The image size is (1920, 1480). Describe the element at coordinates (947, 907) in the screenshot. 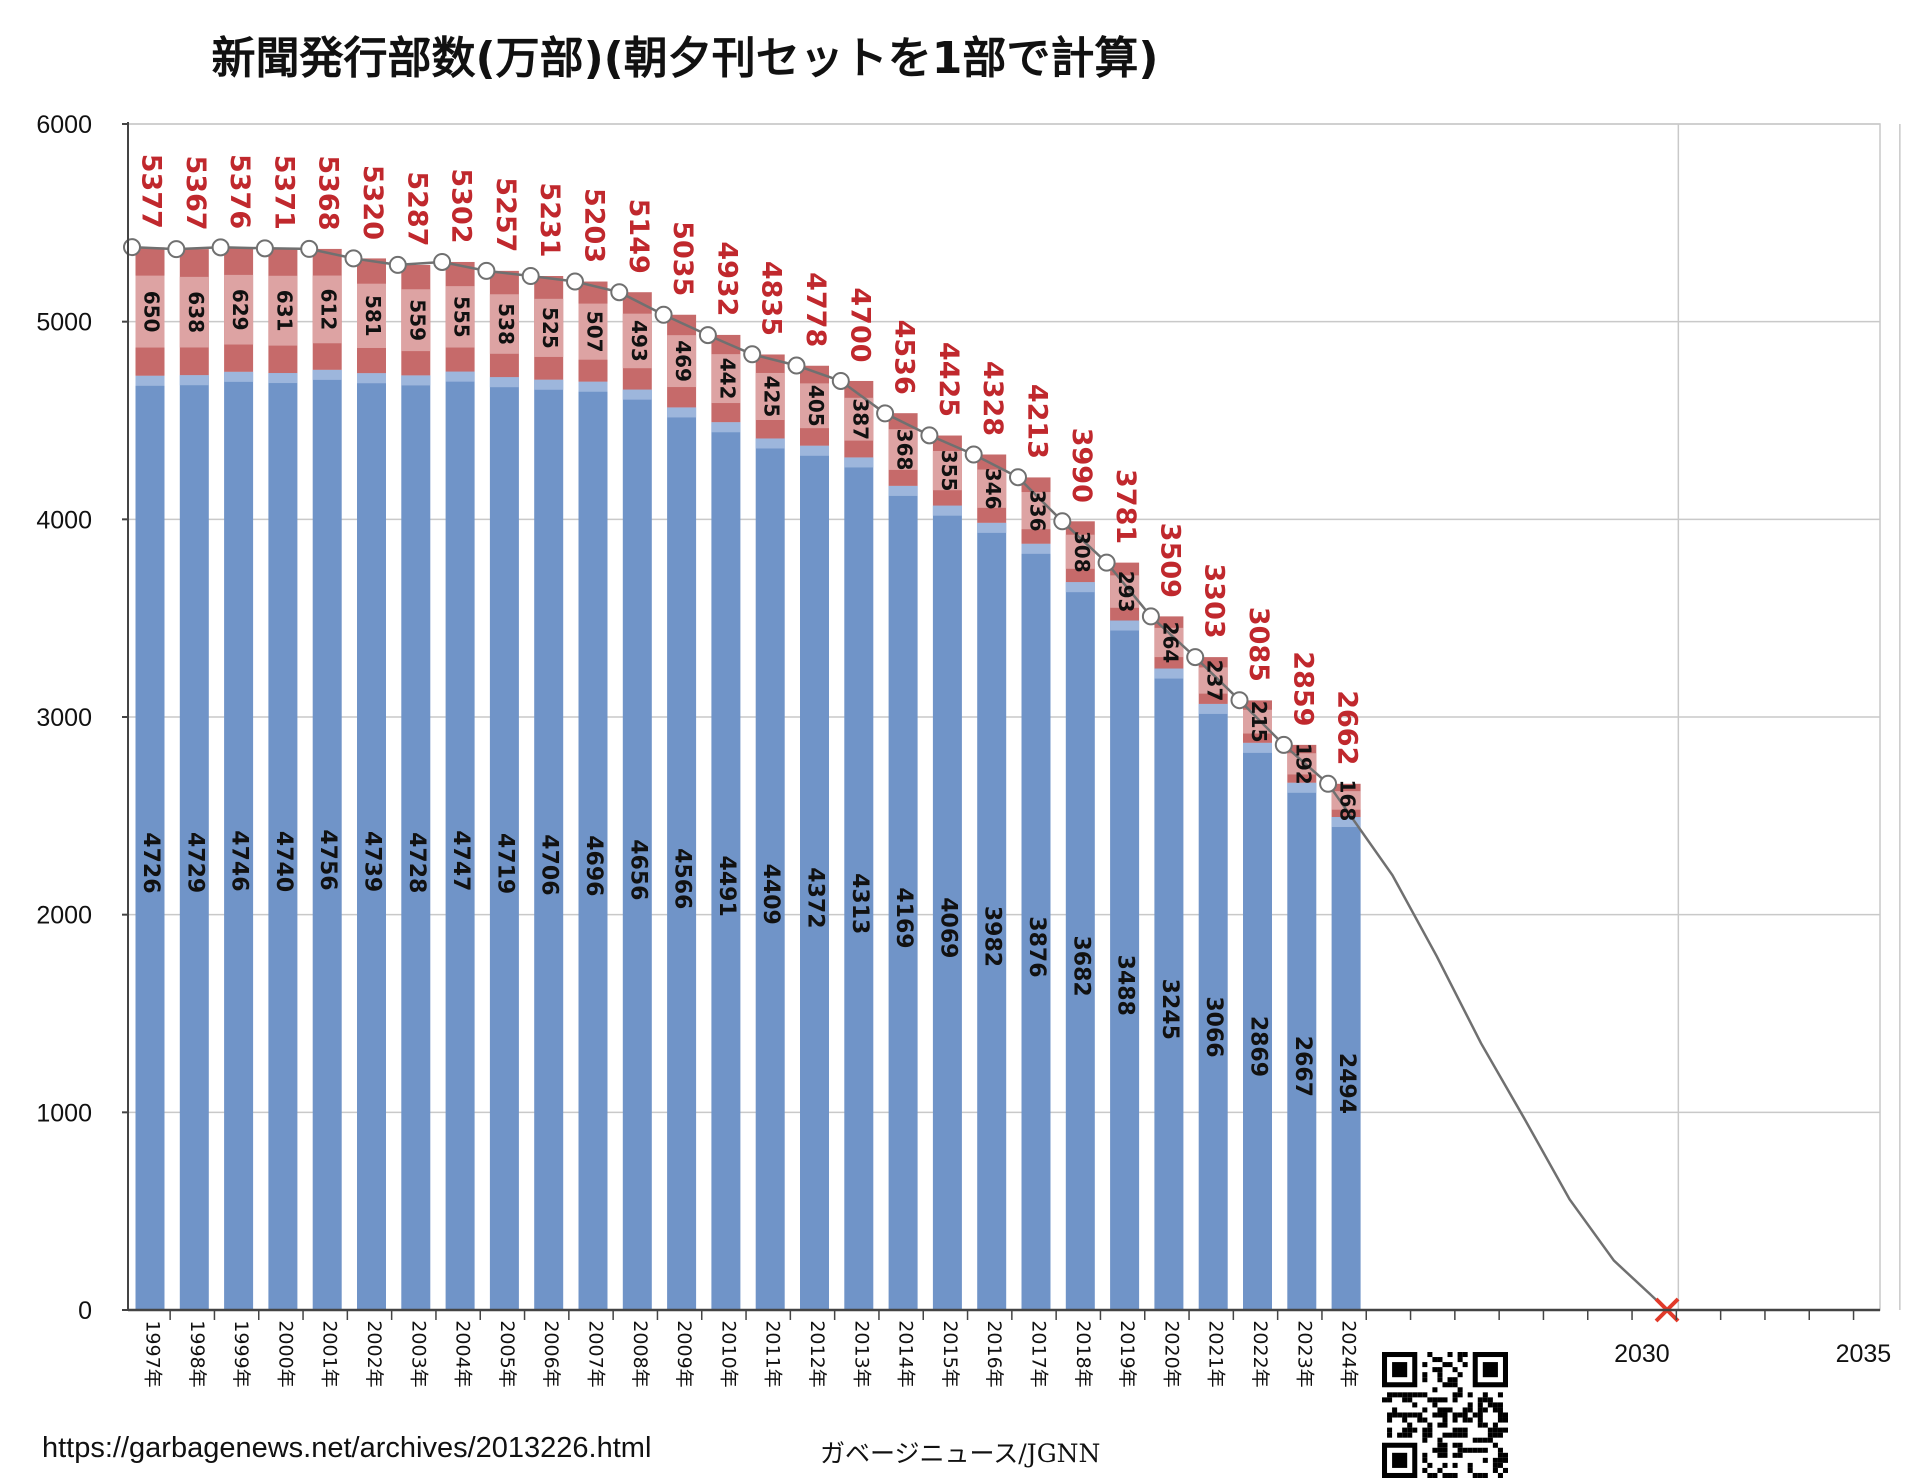

I see `bar-morning-2015年` at that location.